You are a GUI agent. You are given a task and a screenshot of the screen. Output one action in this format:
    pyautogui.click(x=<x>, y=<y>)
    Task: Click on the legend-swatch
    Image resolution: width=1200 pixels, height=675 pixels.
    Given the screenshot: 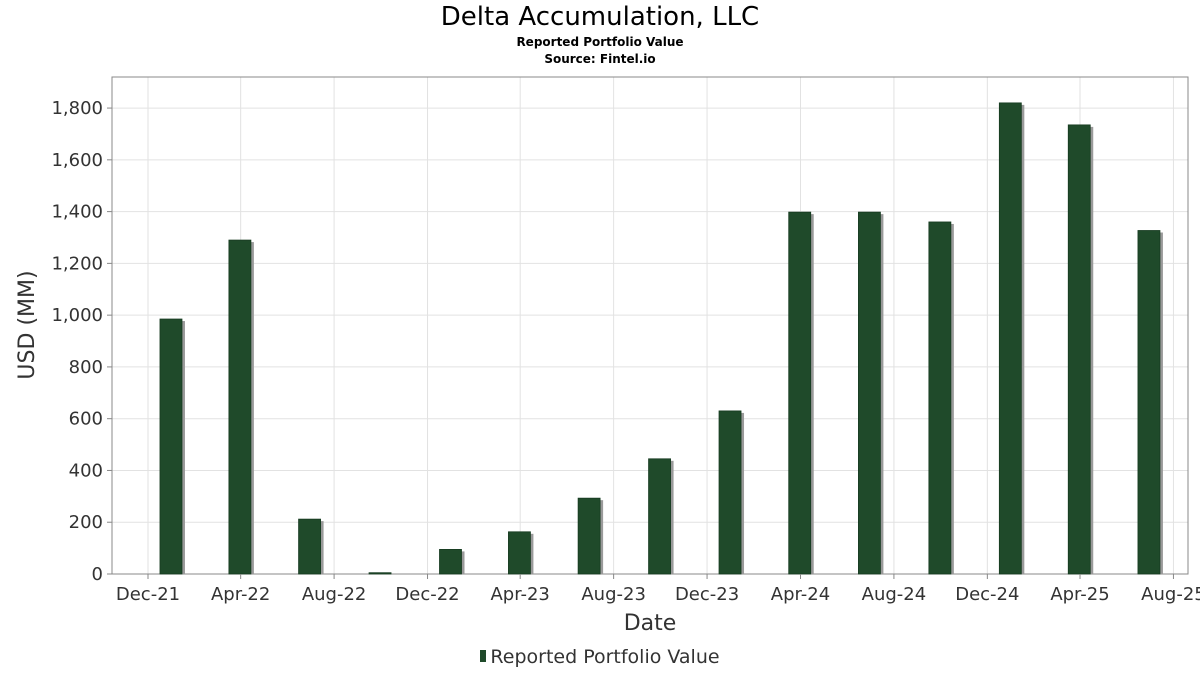 What is the action you would take?
    pyautogui.click(x=483, y=656)
    